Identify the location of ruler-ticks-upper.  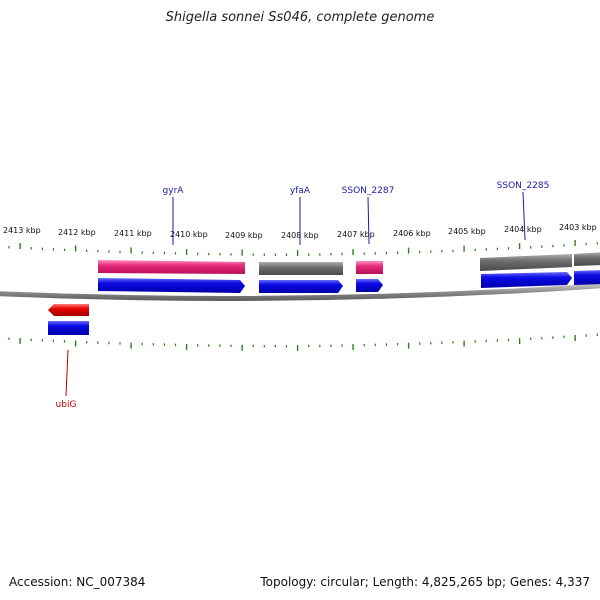
(303, 248).